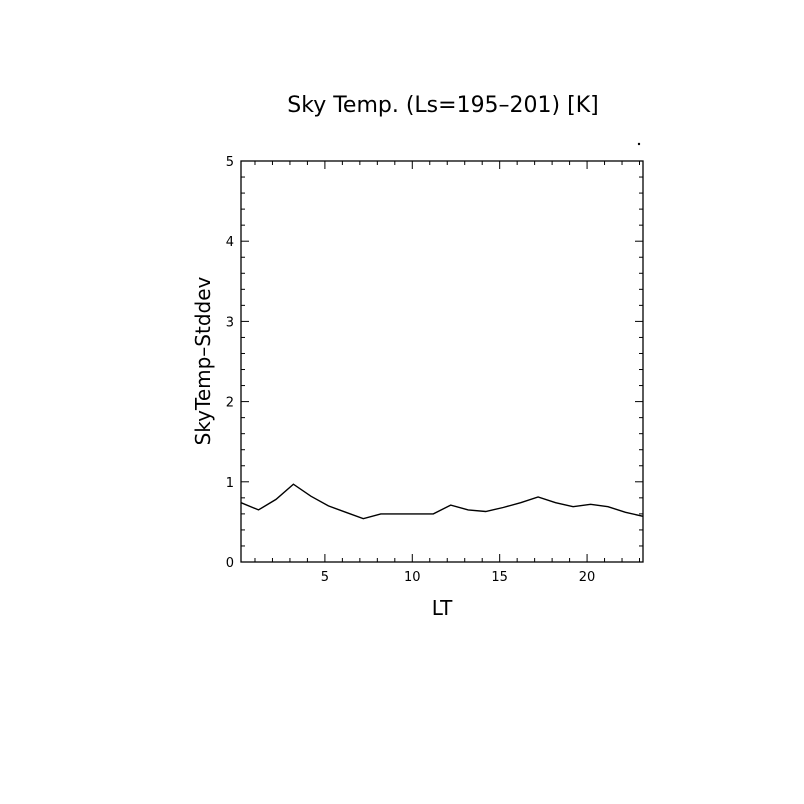 This screenshot has height=804, width=804. I want to click on corner-dot, so click(639, 144).